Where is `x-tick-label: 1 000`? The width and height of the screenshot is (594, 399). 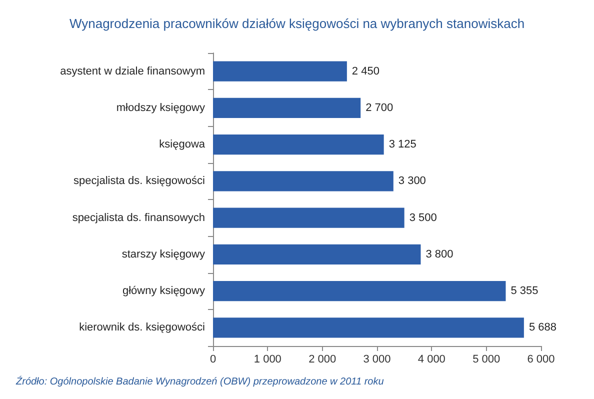
x-tick-label: 1 000 is located at coordinates (268, 360).